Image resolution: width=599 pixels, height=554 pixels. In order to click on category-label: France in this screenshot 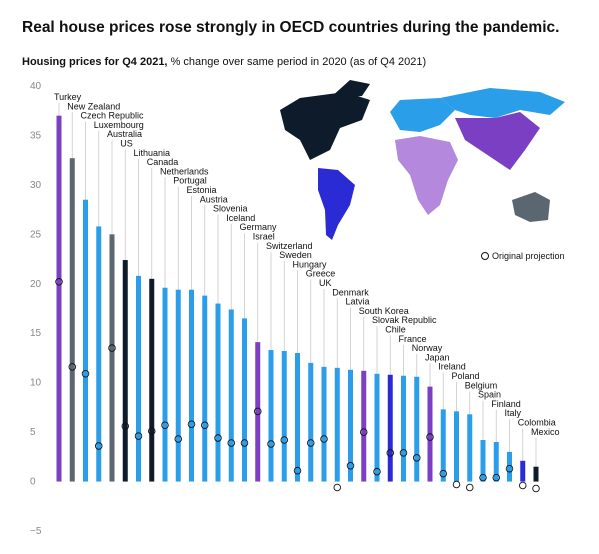, I will do `click(413, 339)`.